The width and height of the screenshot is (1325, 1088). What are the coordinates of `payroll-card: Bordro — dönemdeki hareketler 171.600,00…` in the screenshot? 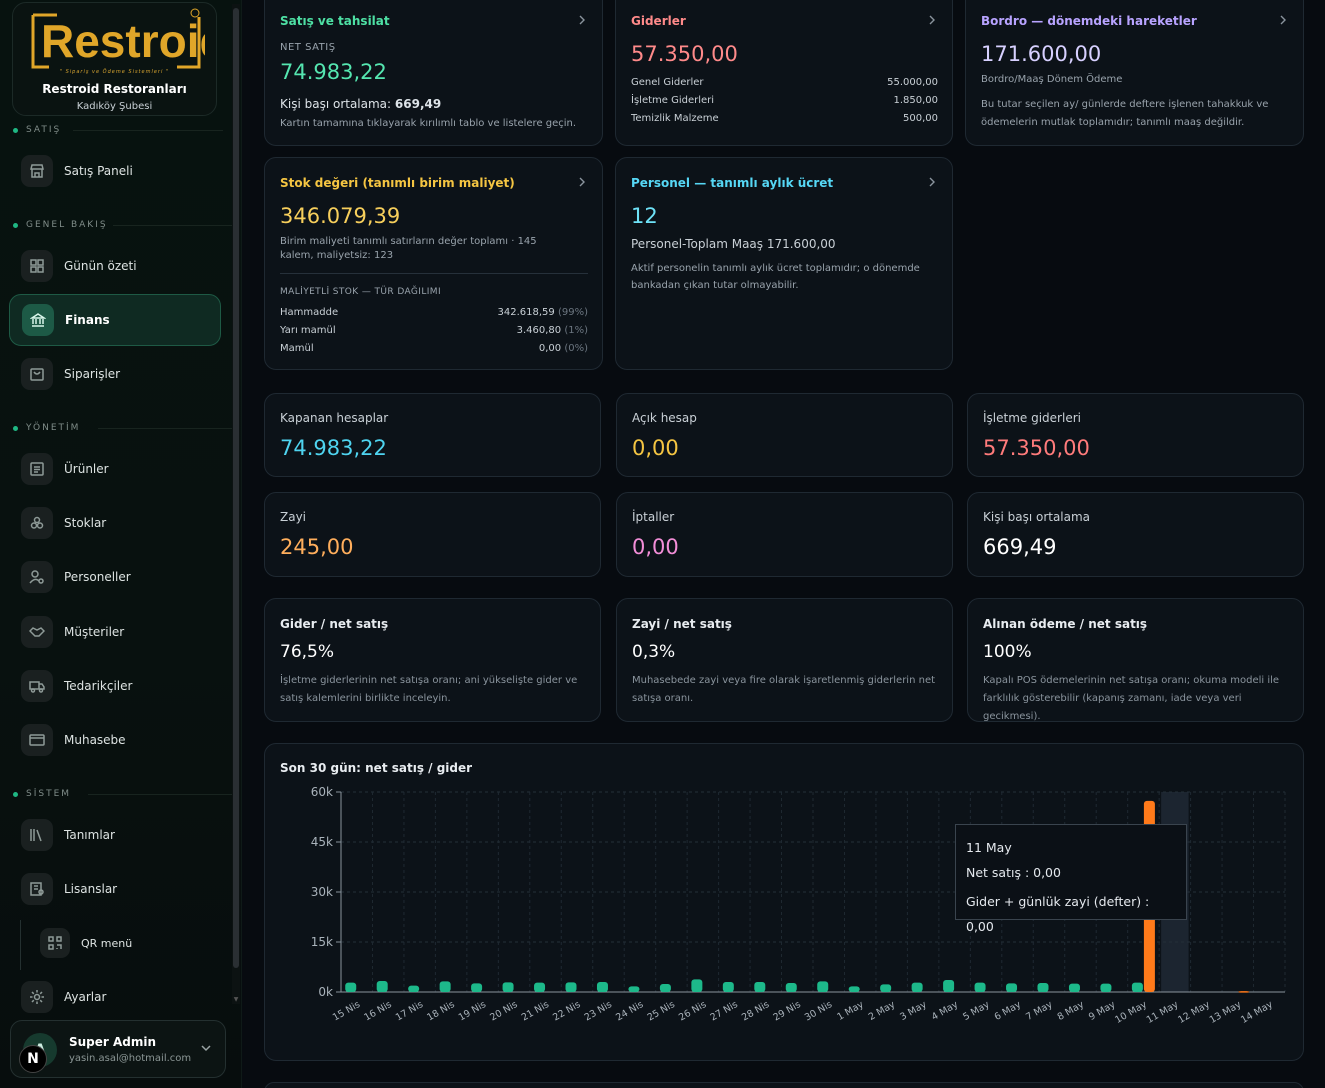 It's located at (1134, 73).